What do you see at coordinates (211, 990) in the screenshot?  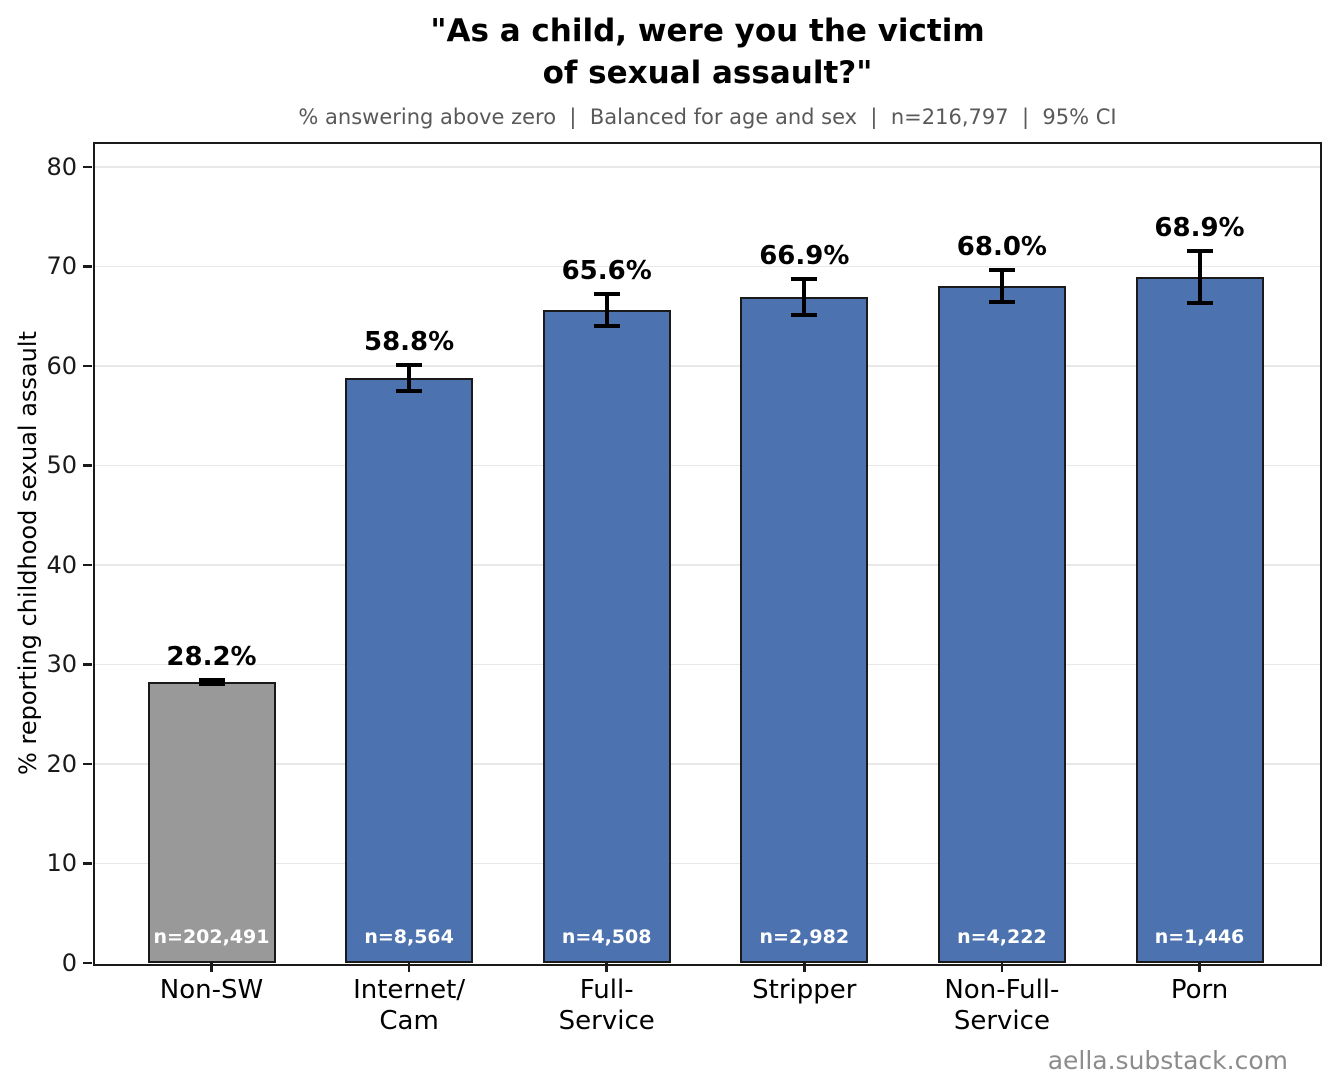 I see `x-tick-label: Non-SW` at bounding box center [211, 990].